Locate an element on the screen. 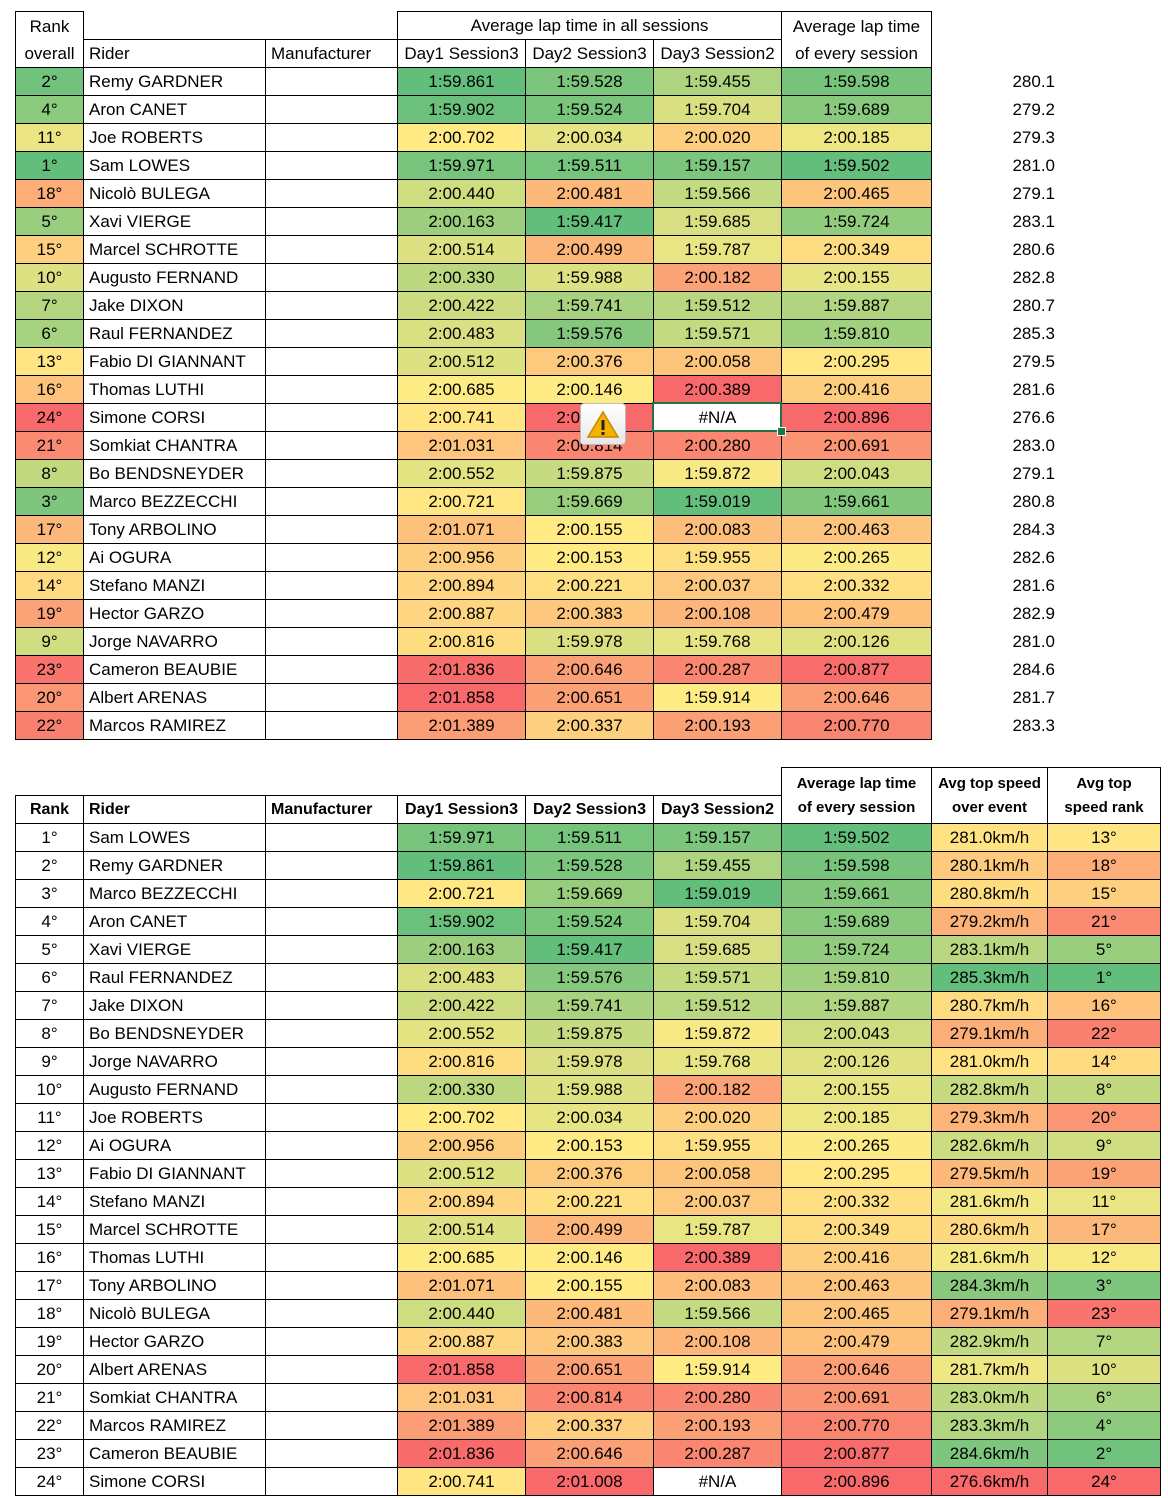 Image resolution: width=1168 pixels, height=1498 pixels. cell: 2:00.185 is located at coordinates (856, 137).